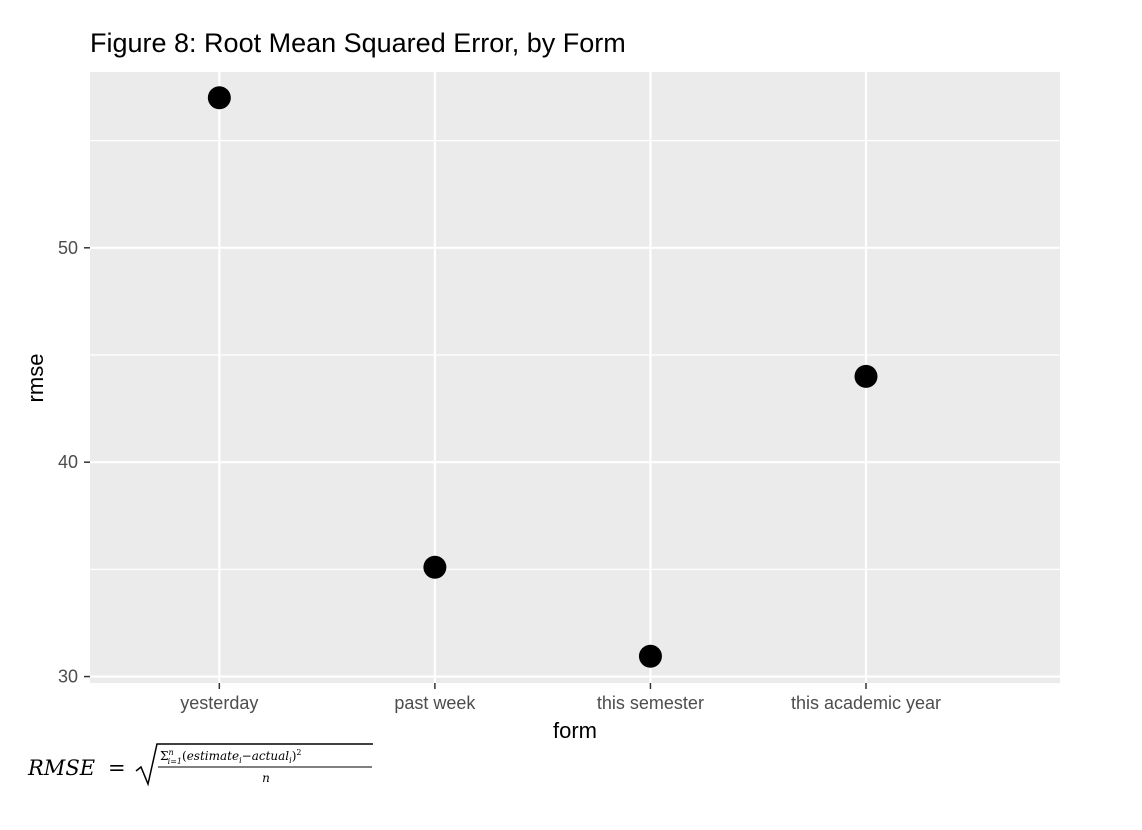 This screenshot has width=1142, height=830. Describe the element at coordinates (68, 462) in the screenshot. I see `y-tick-label: 40` at that location.